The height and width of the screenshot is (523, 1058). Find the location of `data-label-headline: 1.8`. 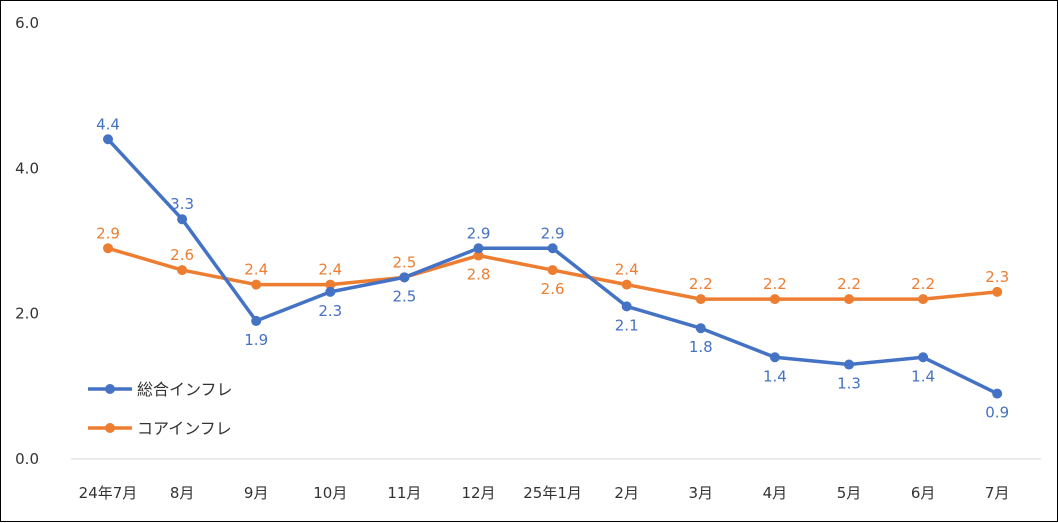

data-label-headline: 1.8 is located at coordinates (701, 347).